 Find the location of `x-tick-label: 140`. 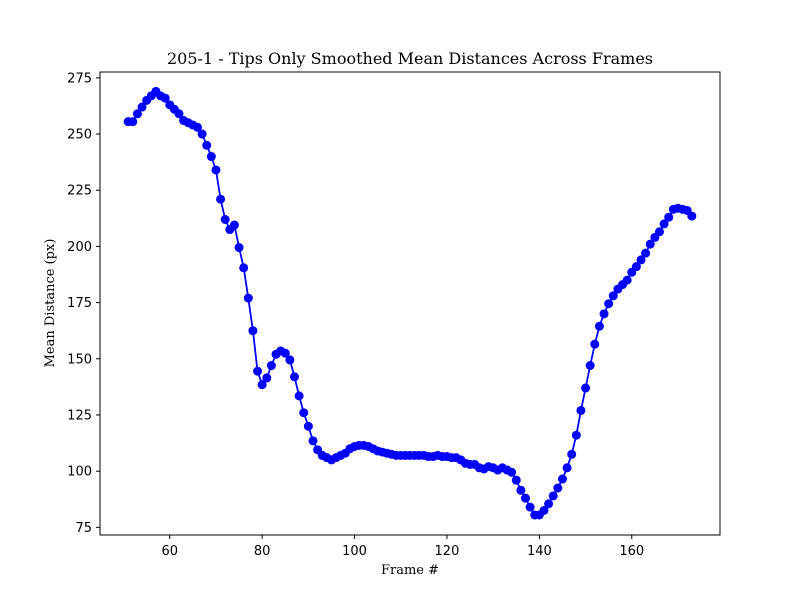

x-tick-label: 140 is located at coordinates (539, 551).